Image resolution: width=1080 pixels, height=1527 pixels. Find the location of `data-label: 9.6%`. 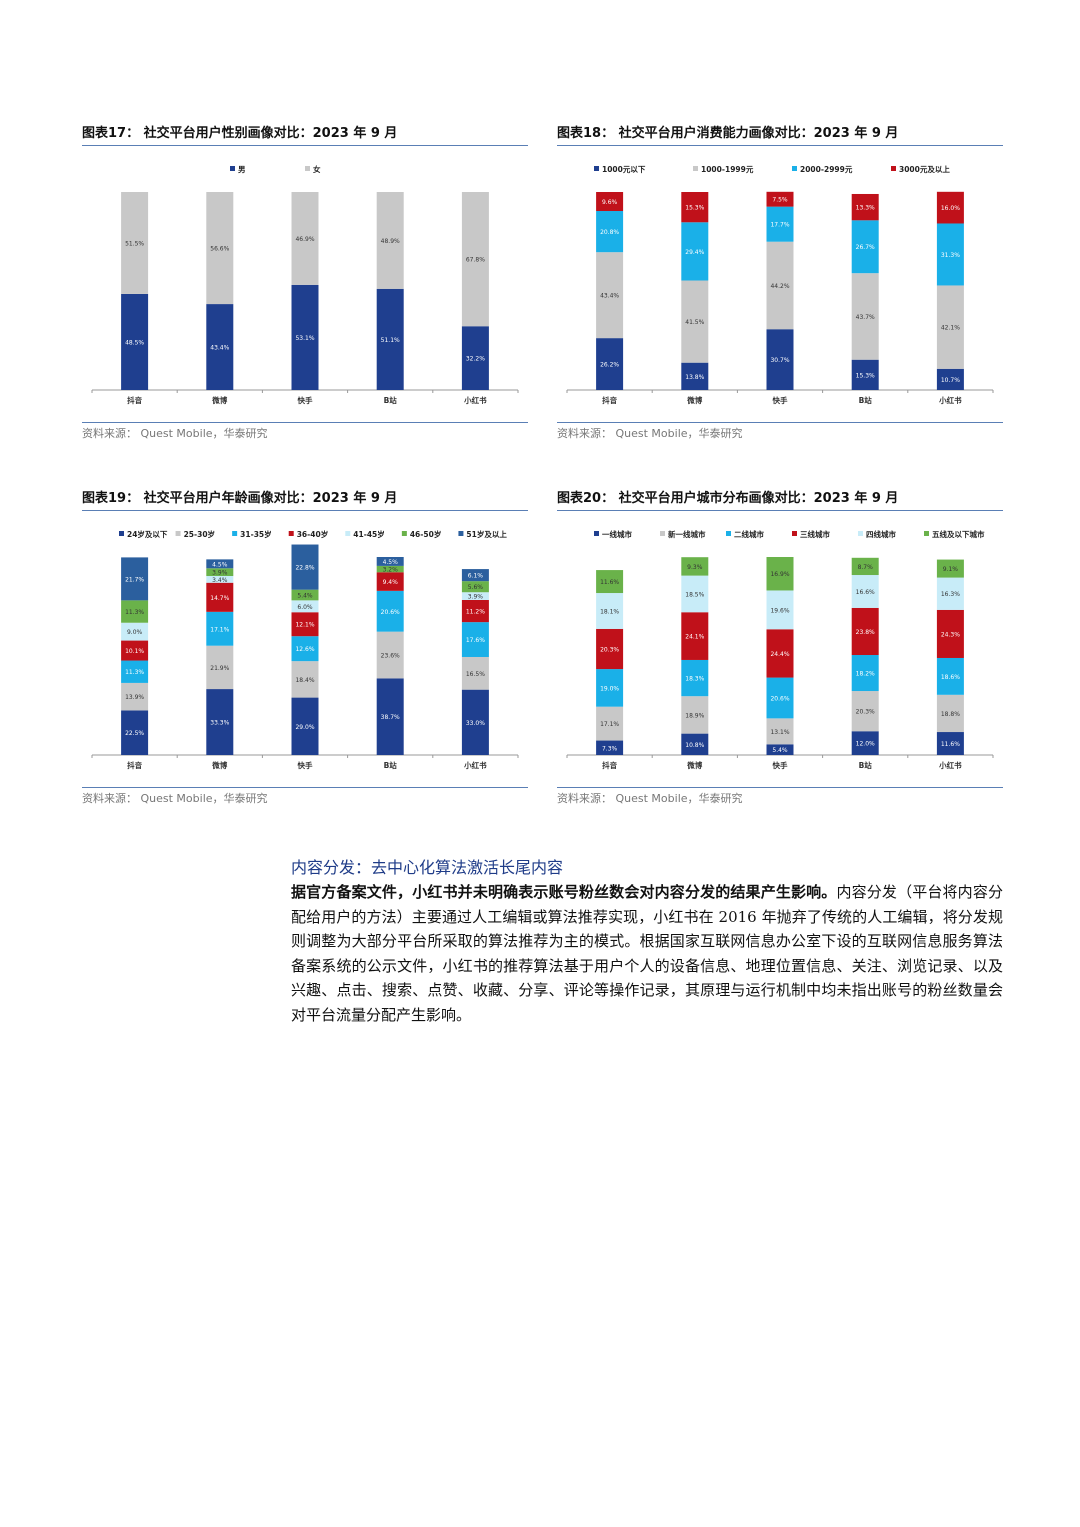

data-label: 9.6% is located at coordinates (610, 202).